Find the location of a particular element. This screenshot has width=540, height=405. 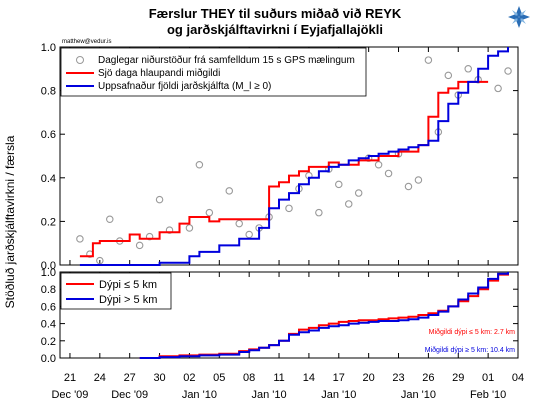

watermark: matthew@vedur.is is located at coordinates (86, 42).